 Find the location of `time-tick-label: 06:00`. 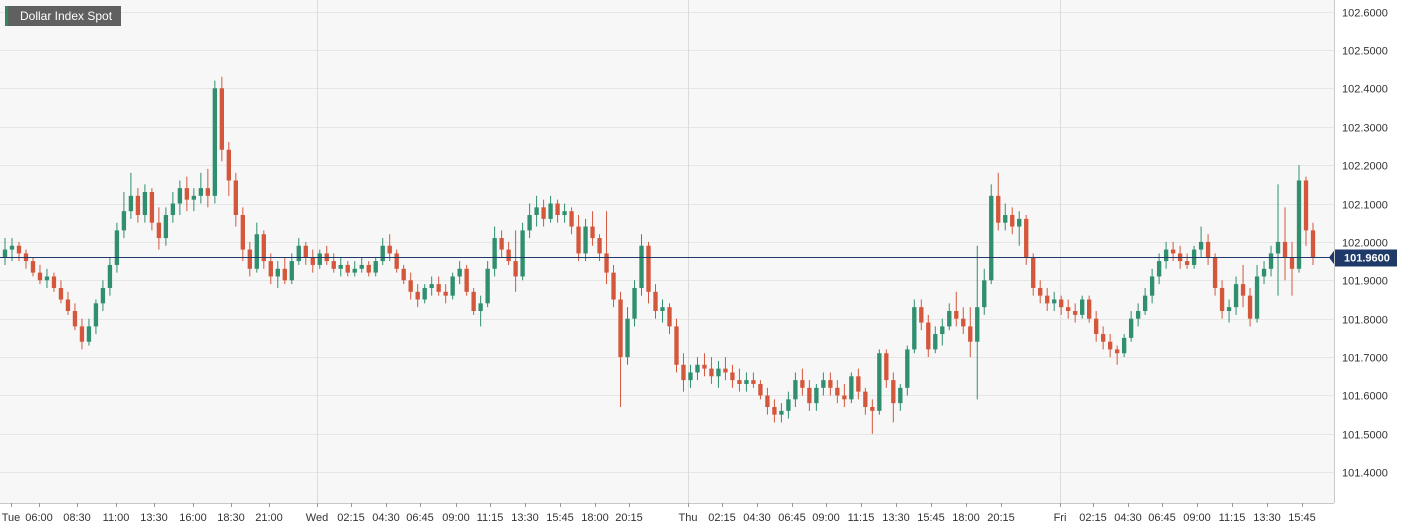

time-tick-label: 06:00 is located at coordinates (39, 518).